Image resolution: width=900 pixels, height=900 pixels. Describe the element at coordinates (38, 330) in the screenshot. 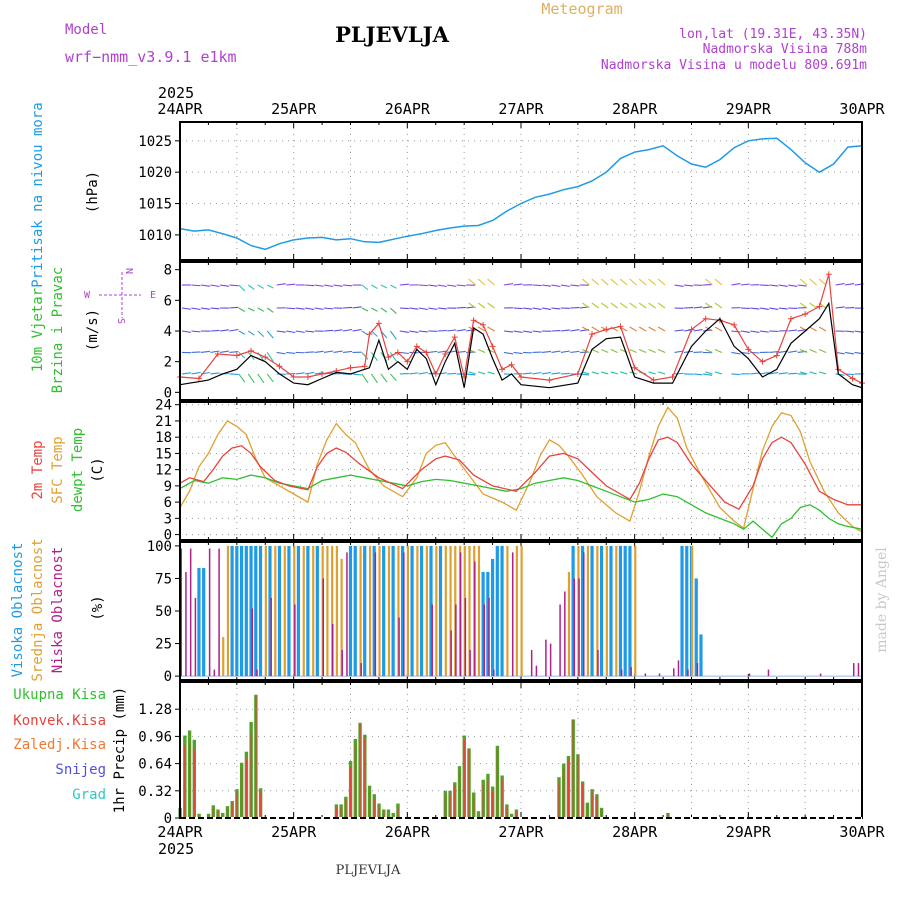

I see `wind-side-label-1: 10m Vjetar` at that location.